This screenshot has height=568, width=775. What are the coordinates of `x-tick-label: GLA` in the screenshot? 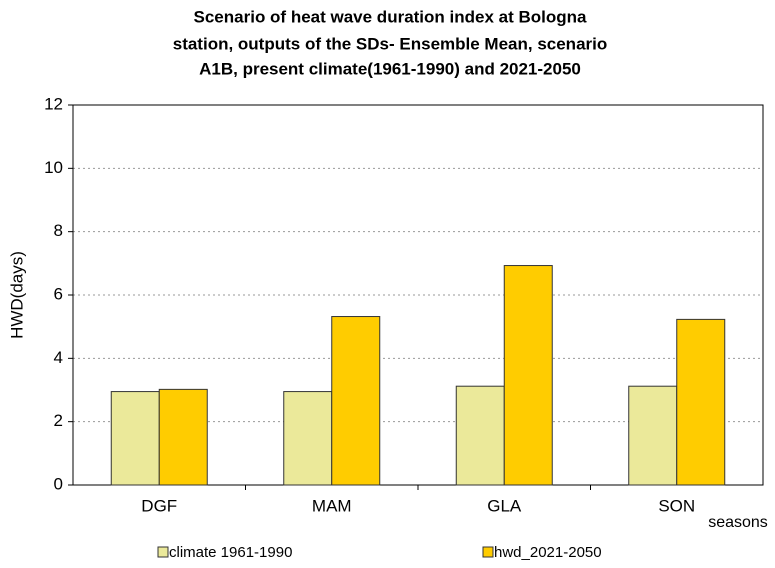 It's located at (504, 505).